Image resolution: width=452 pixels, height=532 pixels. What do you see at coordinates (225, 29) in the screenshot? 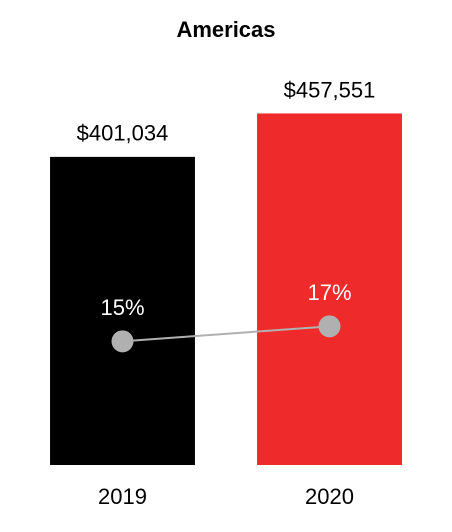
I see `chart-title: Americas` at bounding box center [225, 29].